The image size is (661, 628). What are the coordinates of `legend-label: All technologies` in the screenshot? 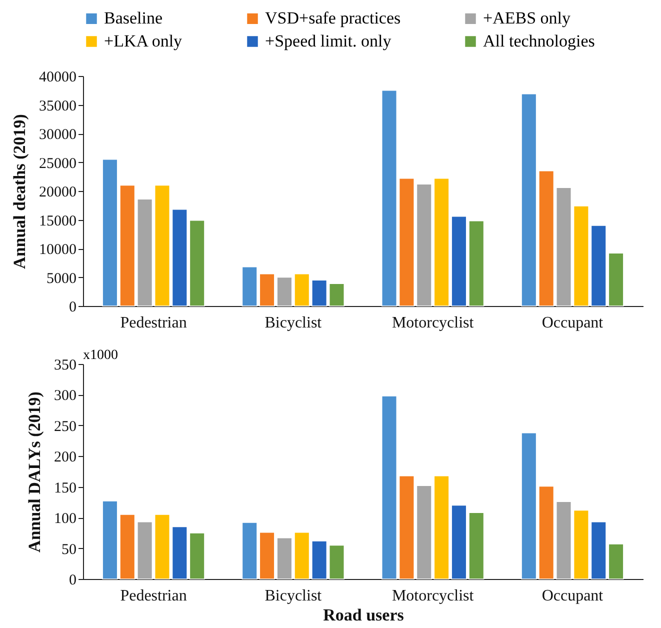 It's located at (539, 41).